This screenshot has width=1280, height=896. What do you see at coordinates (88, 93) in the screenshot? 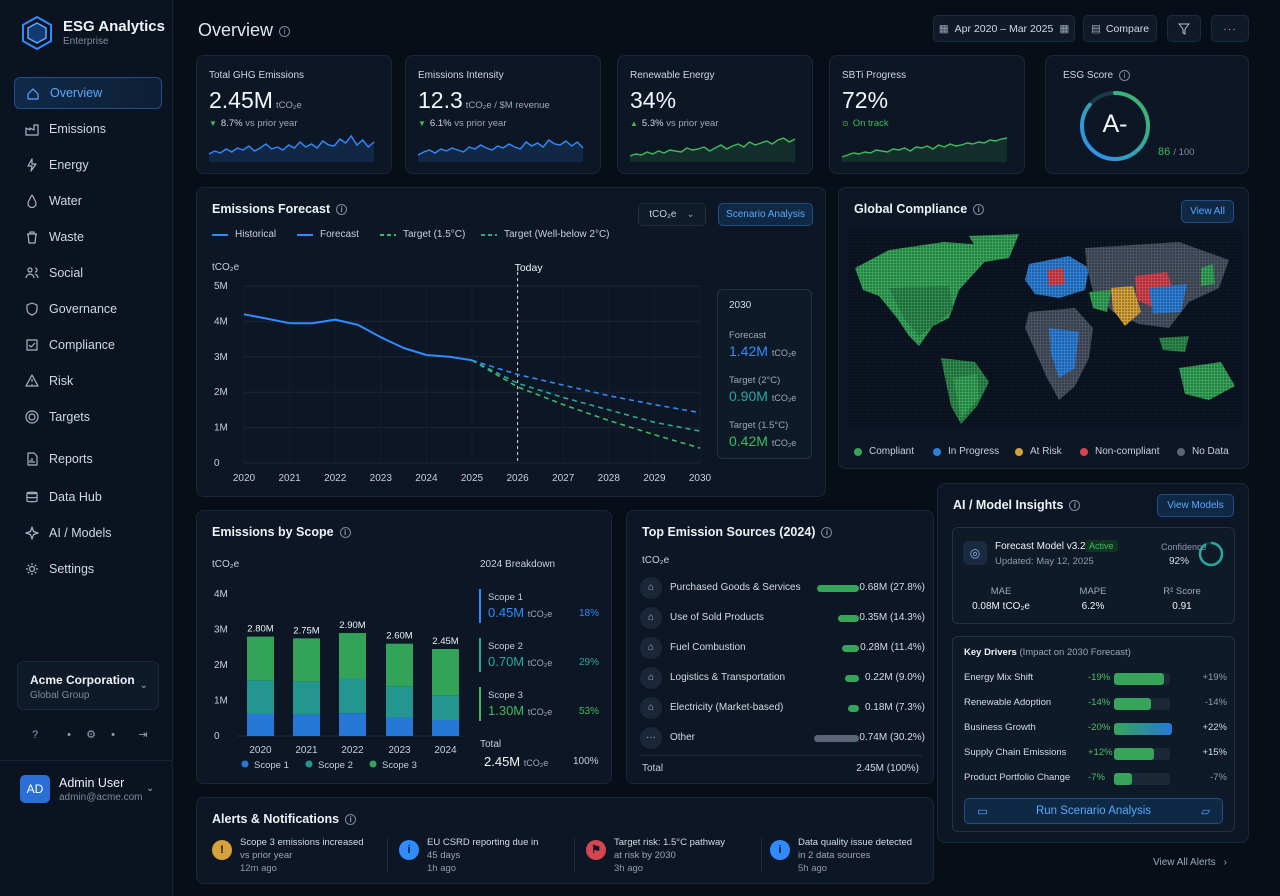
I see `sidebar-item-overview: Overview` at bounding box center [88, 93].